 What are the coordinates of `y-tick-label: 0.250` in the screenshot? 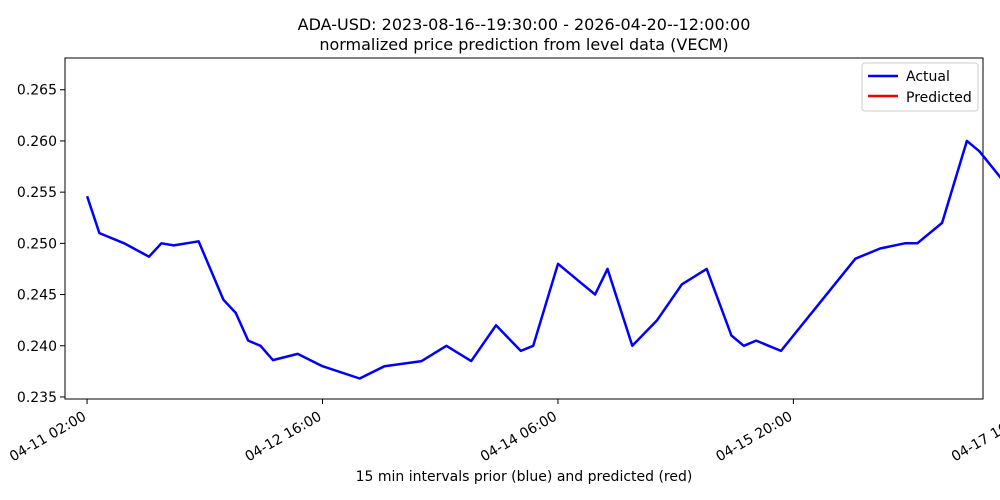 It's located at (37, 244).